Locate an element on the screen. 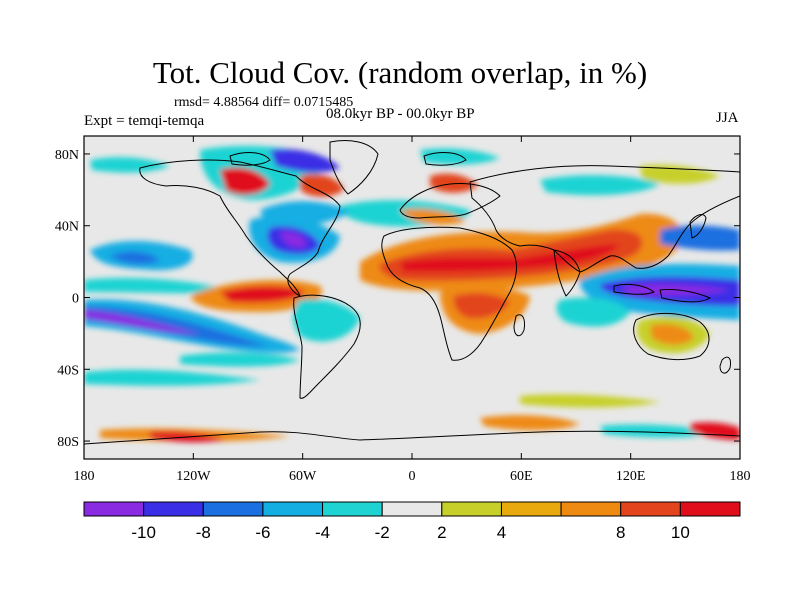 This screenshot has height=600, width=800. y-tick-label: 40S is located at coordinates (68, 370).